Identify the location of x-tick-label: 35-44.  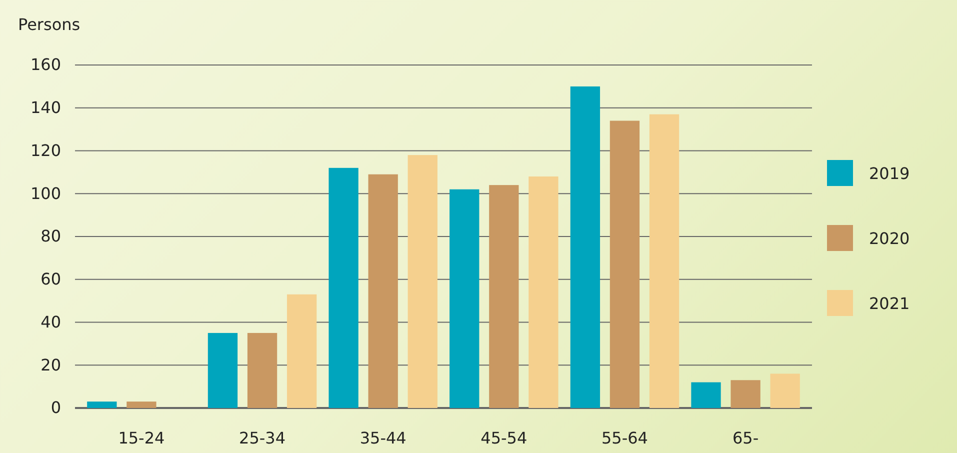
(383, 438).